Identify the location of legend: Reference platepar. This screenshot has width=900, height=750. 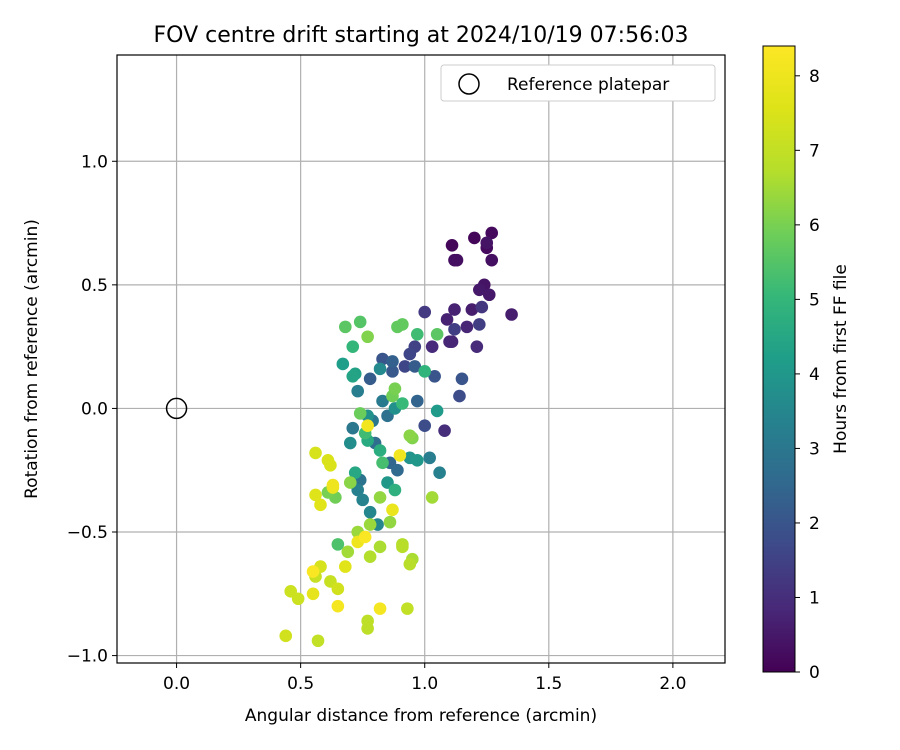
(578, 83).